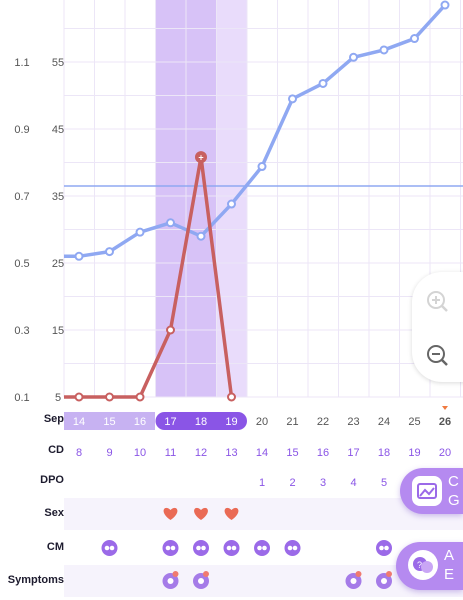 This screenshot has width=463, height=600. Describe the element at coordinates (21, 63) in the screenshot. I see `left-axis-tick: 1.1` at that location.